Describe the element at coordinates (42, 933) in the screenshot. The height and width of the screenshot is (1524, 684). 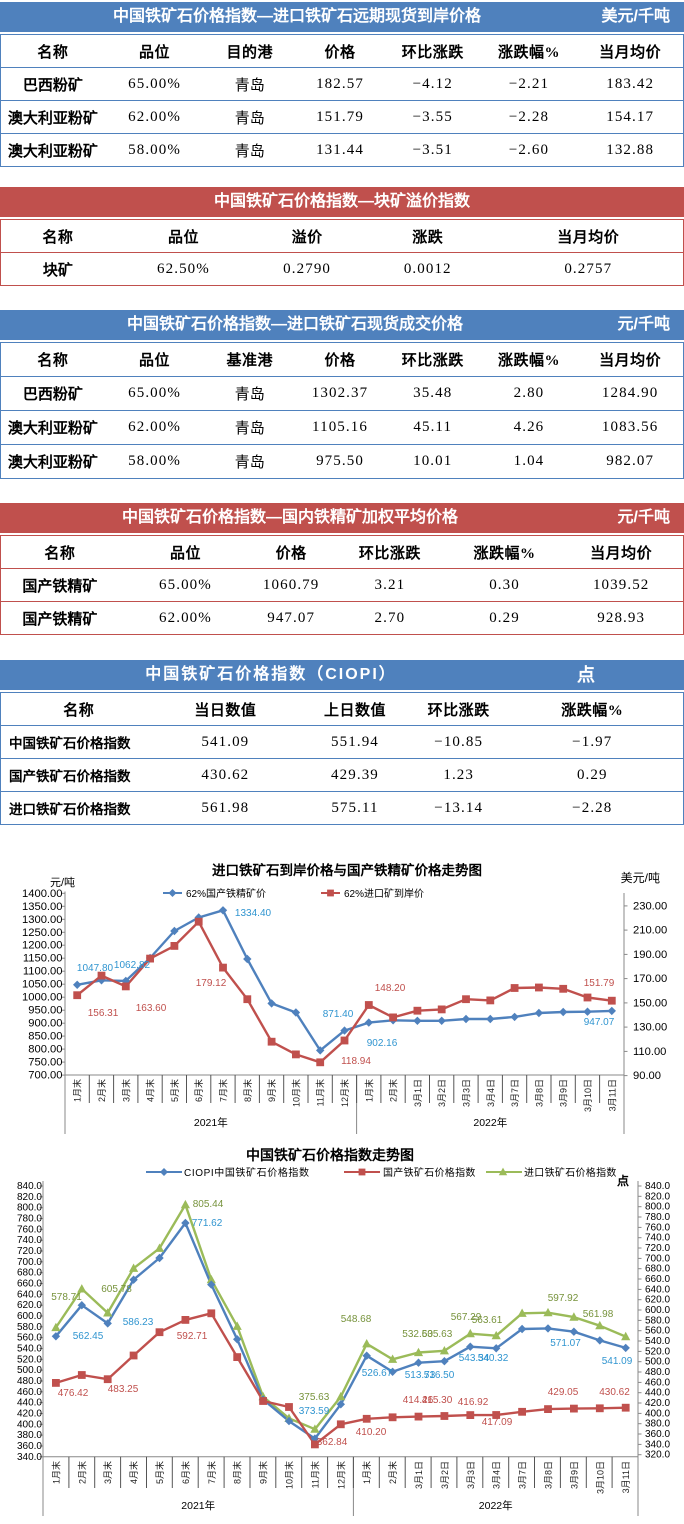
I see `svg-text: 1250.00` at that location.